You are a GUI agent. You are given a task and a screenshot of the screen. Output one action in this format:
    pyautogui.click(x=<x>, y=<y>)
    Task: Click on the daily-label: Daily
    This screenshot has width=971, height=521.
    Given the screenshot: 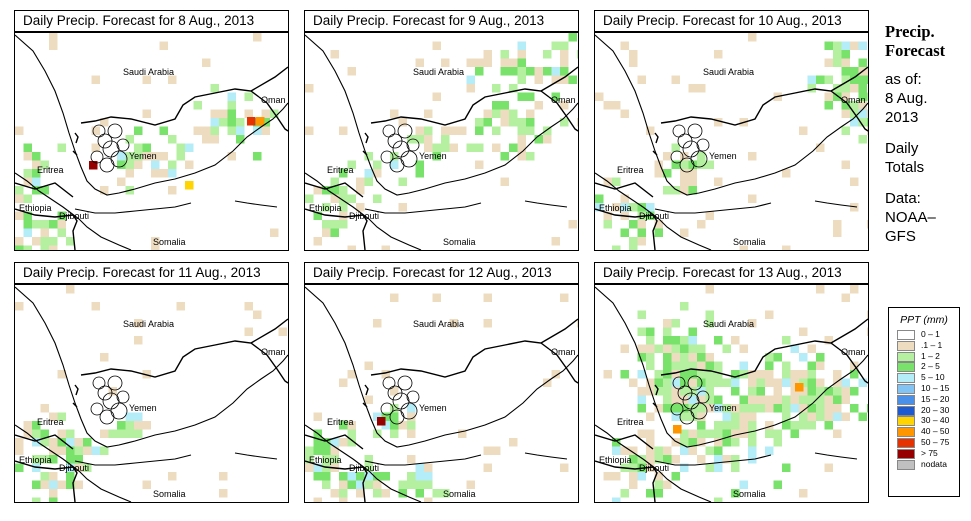 What is the action you would take?
    pyautogui.click(x=902, y=148)
    